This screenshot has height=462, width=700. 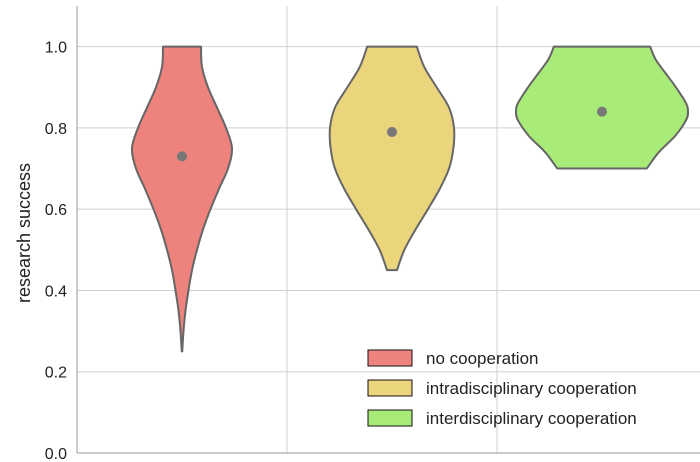 What do you see at coordinates (56, 454) in the screenshot?
I see `y-tick-label: 0.0` at bounding box center [56, 454].